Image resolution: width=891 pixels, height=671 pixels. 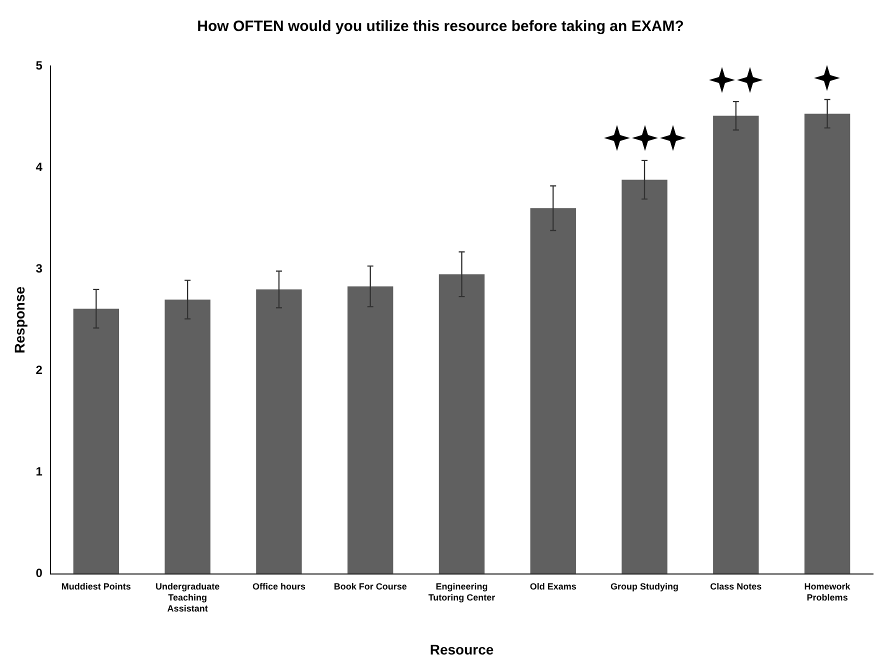 What do you see at coordinates (39, 268) in the screenshot?
I see `y-tick-label: 3` at bounding box center [39, 268].